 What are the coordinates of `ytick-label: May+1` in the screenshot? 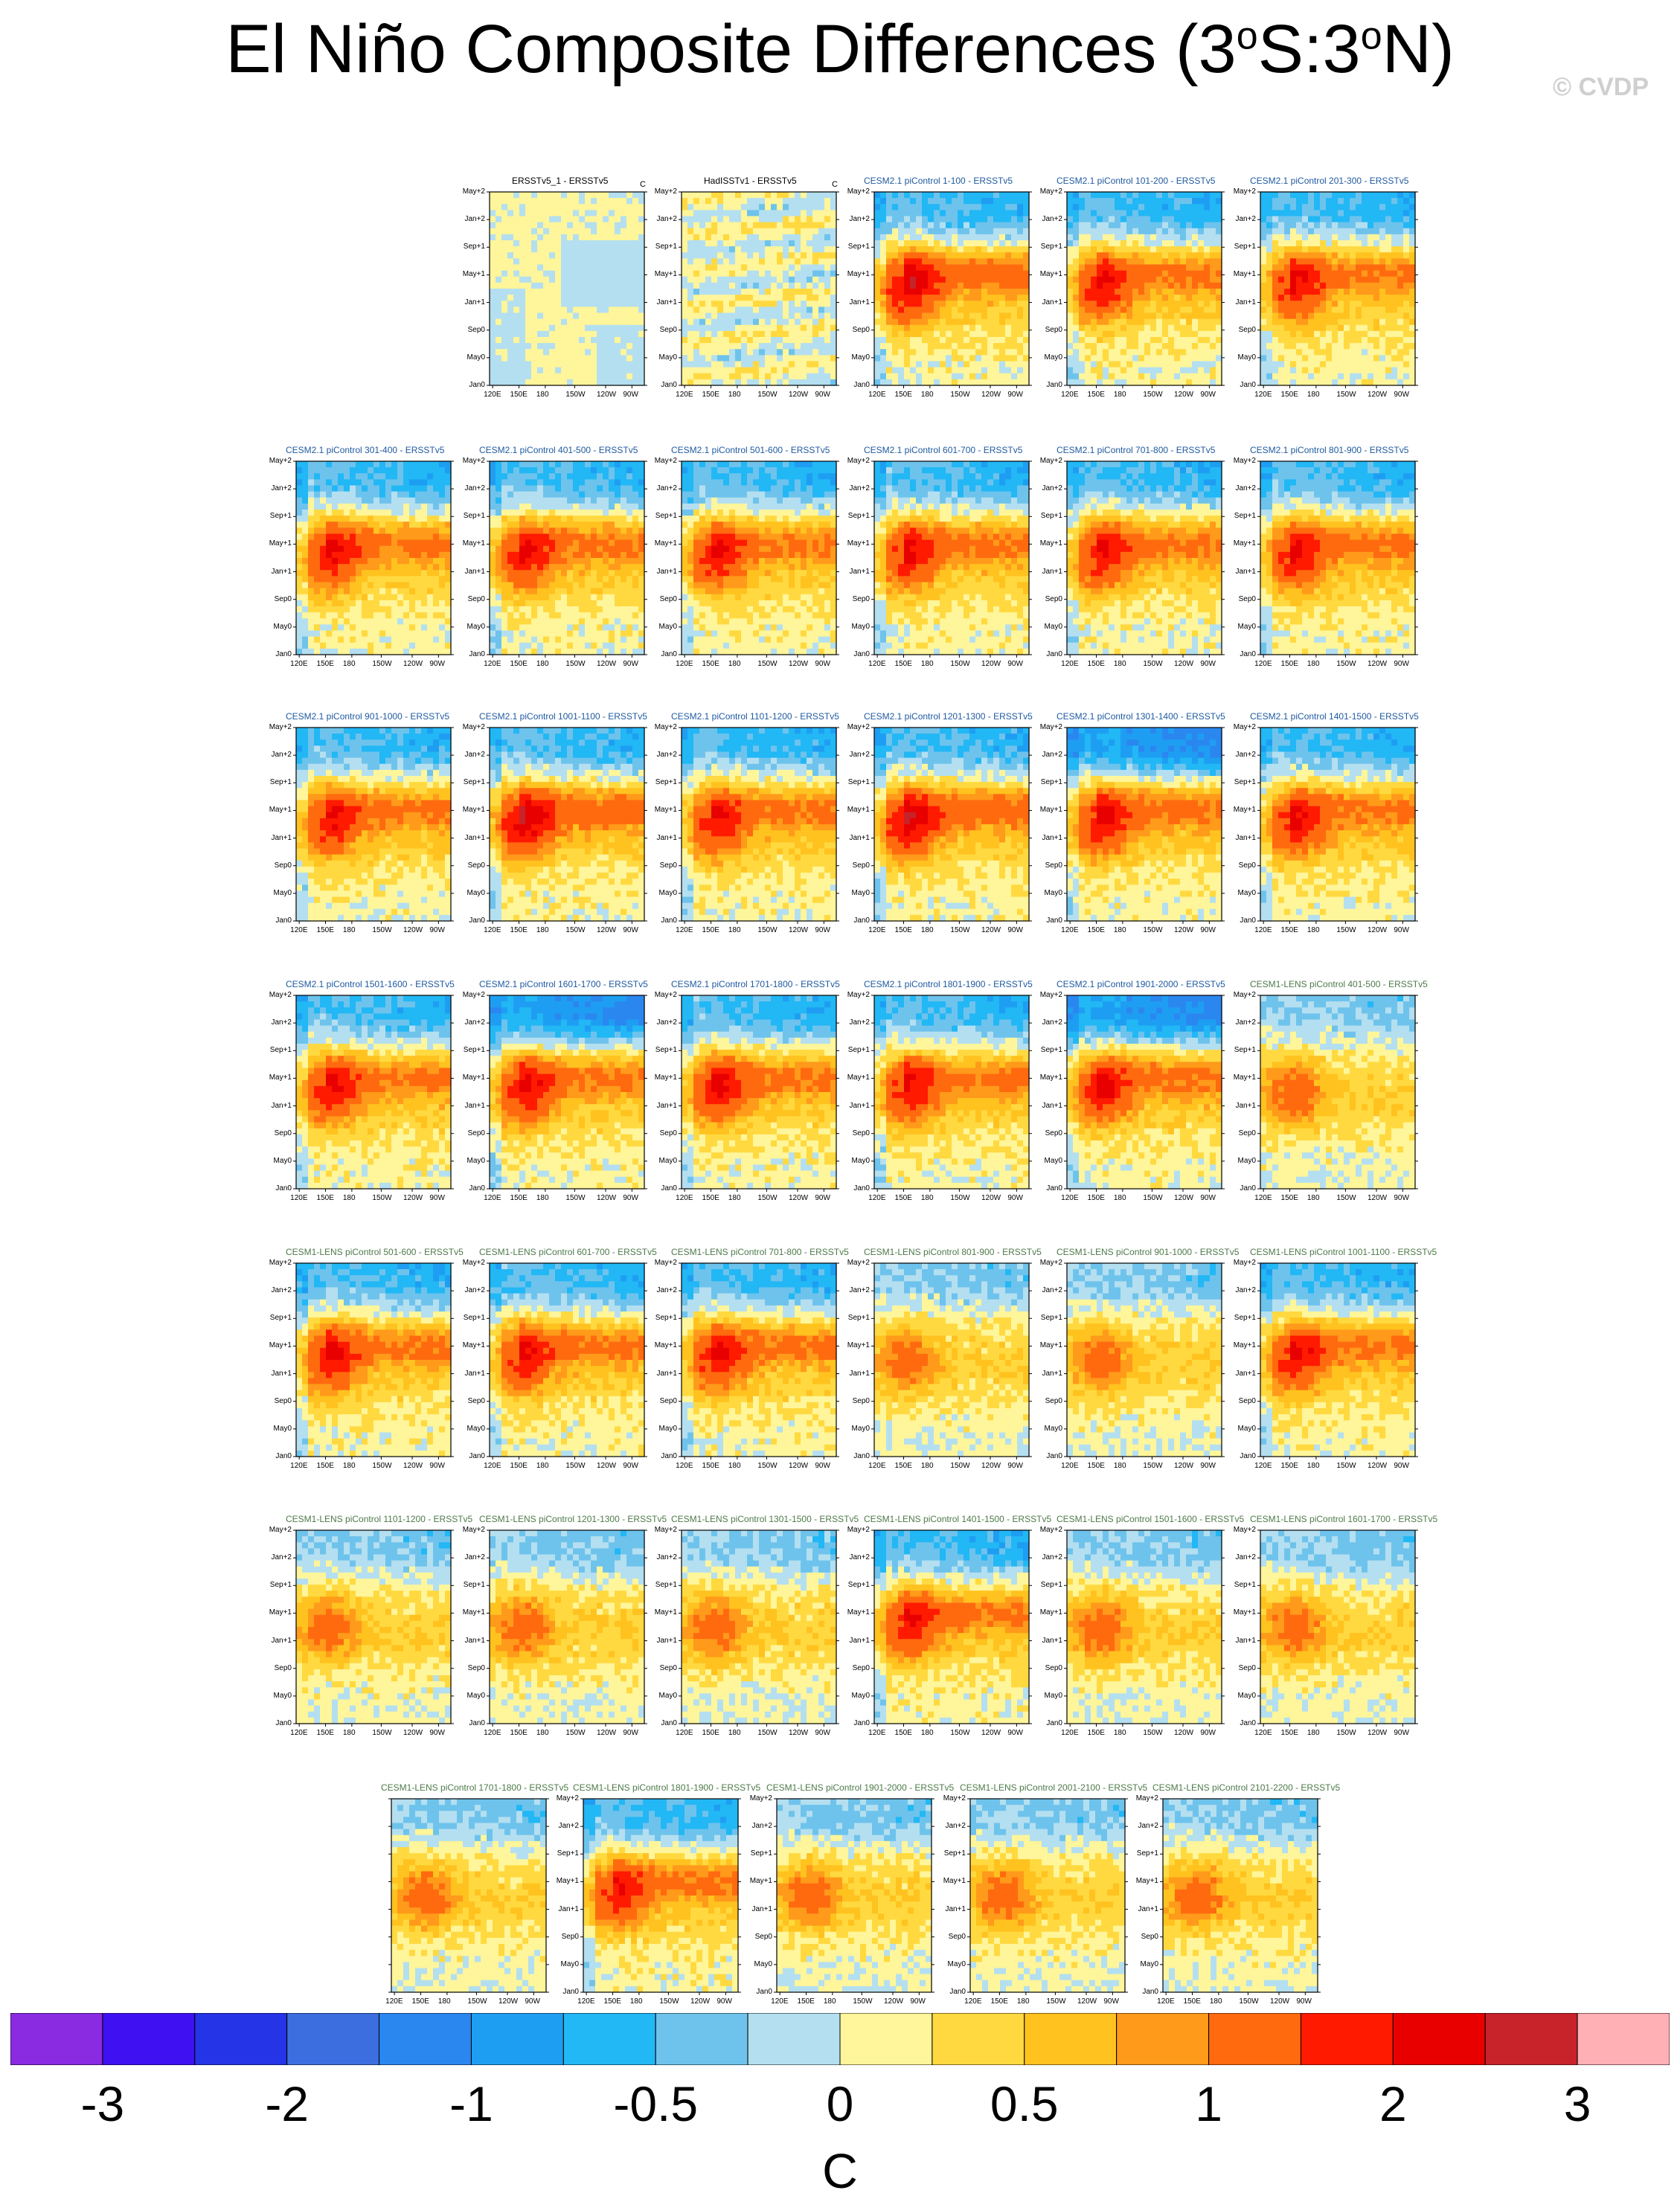 It's located at (474, 274).